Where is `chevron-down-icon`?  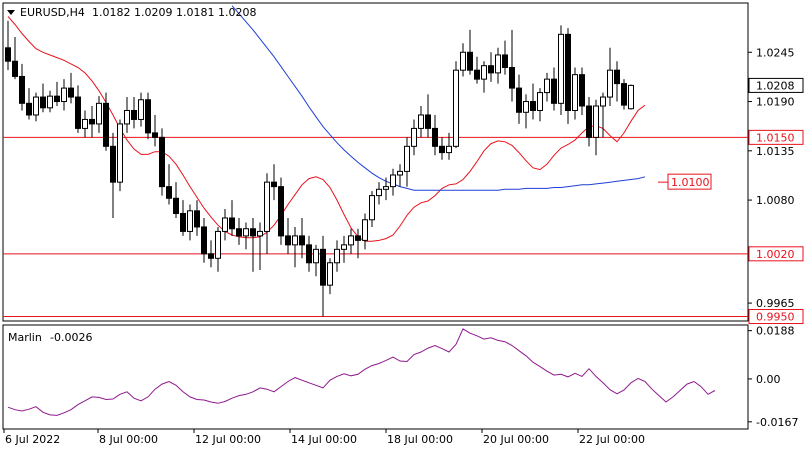
chevron-down-icon is located at coordinates (11, 12).